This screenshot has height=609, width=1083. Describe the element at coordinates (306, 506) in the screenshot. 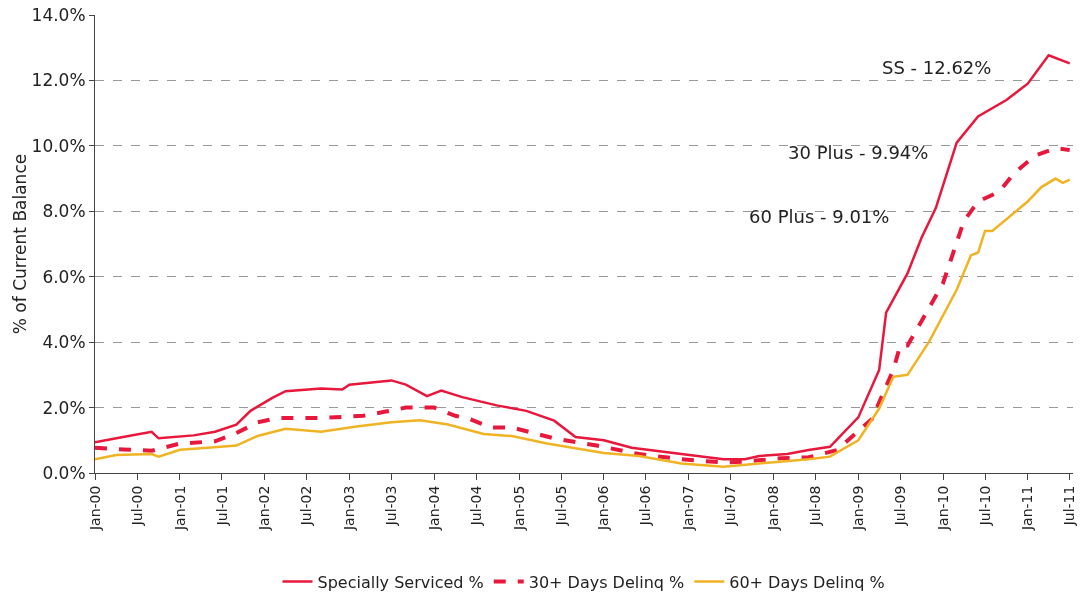

I see `x-tick-label: Jul-02` at that location.